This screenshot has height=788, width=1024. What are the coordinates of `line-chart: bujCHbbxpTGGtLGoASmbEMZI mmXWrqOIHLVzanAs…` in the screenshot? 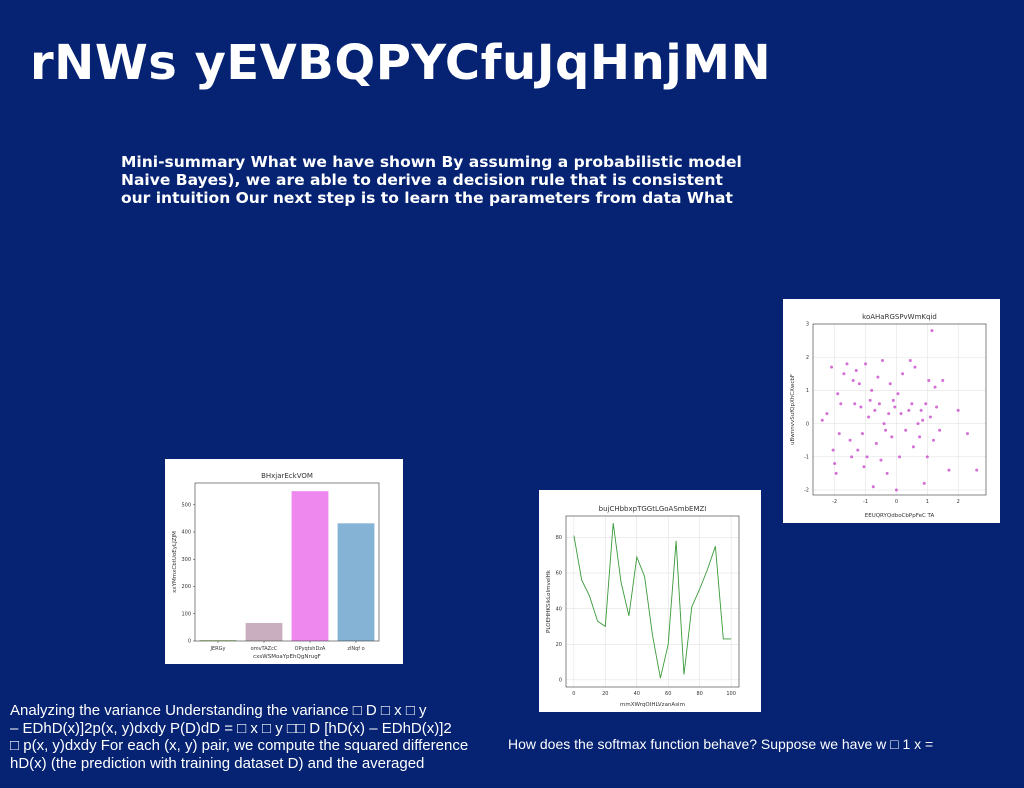 It's located at (643, 606).